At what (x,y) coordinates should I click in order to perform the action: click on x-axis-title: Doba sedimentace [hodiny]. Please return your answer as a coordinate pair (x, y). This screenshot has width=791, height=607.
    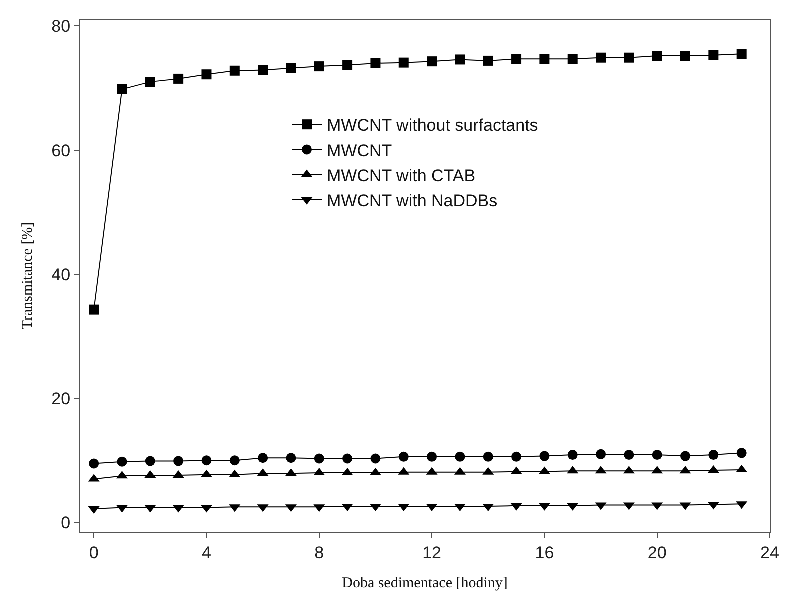
    Looking at the image, I should click on (425, 583).